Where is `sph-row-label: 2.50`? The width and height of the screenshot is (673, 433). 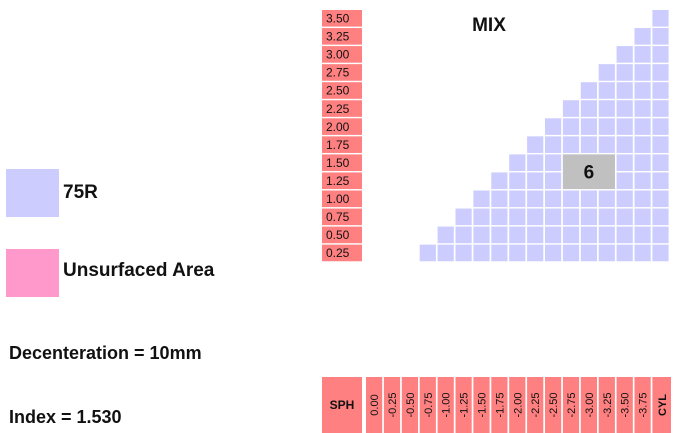
sph-row-label: 2.50 is located at coordinates (338, 91).